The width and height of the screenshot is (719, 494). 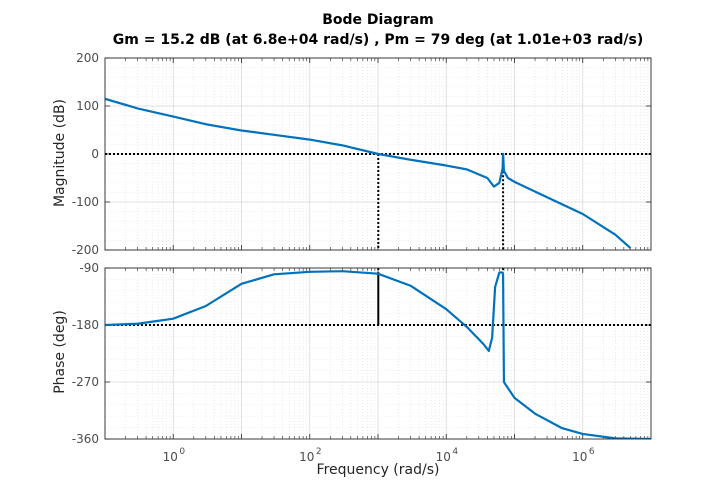 I want to click on magnitude-ytick-label: 200, so click(x=87, y=58).